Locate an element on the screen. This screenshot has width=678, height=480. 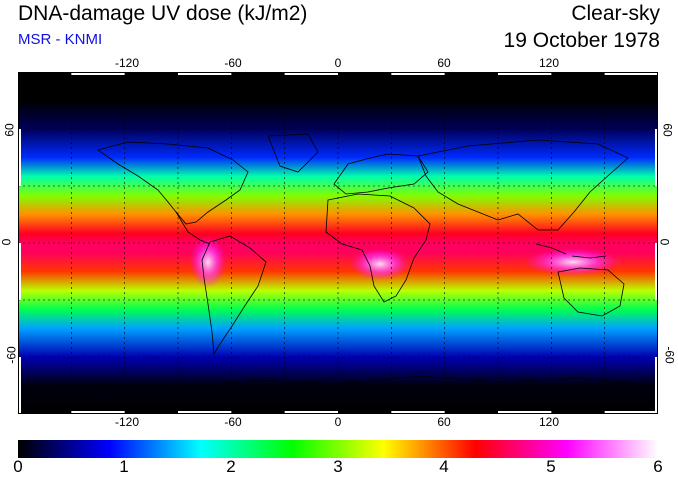
lon-tick-bottom: 60 is located at coordinates (444, 422).